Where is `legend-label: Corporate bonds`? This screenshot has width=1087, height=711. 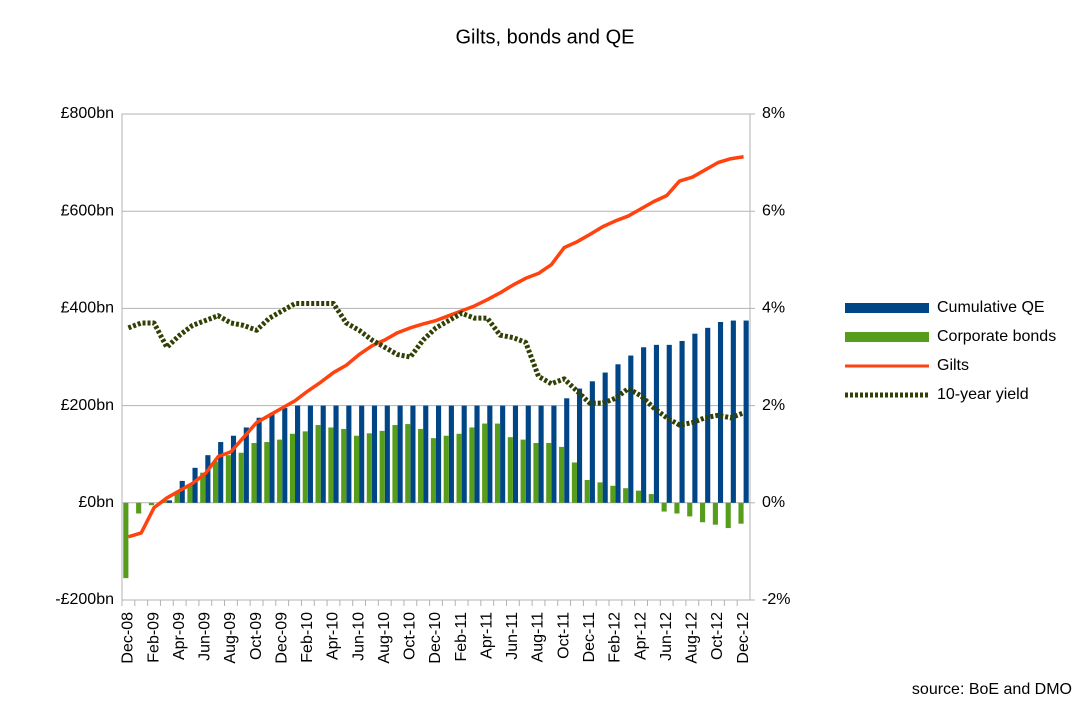 legend-label: Corporate bonds is located at coordinates (996, 336).